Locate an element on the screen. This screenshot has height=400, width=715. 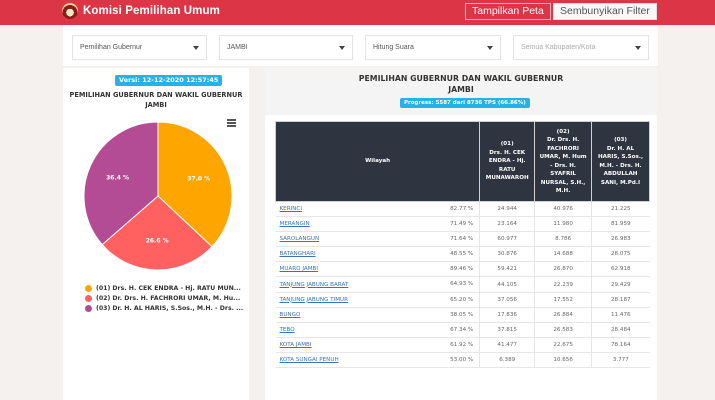
table-row: KOTA JAMBI 61.92 % 41.477 22.675 78.164 is located at coordinates (462, 345).